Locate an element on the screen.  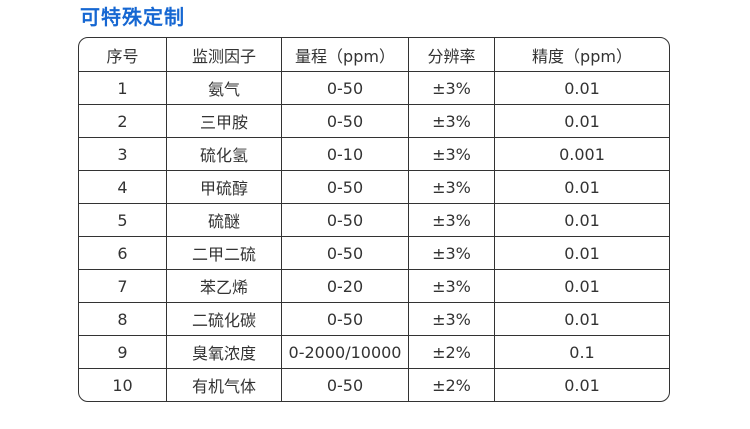
table-row: 1 氨气 0-50 ±3% 0.01 is located at coordinates (374, 88).